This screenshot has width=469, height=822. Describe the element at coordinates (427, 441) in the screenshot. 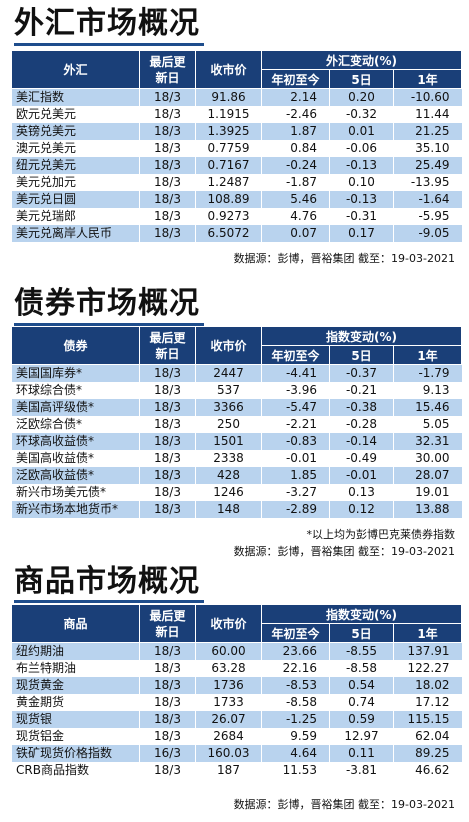

I see `row-1y-change: 32.31` at that location.